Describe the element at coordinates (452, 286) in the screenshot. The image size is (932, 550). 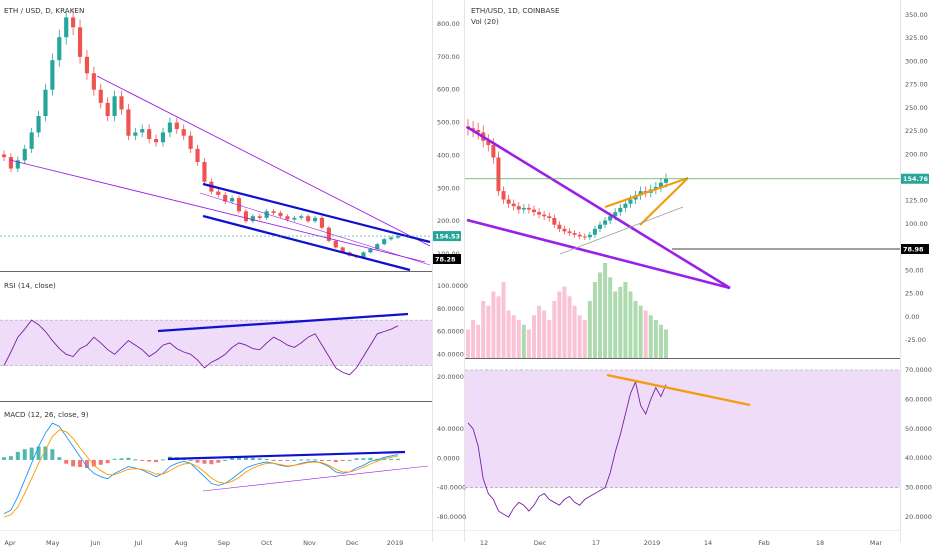
I see `y-tick-label: 100.0000` at that location.